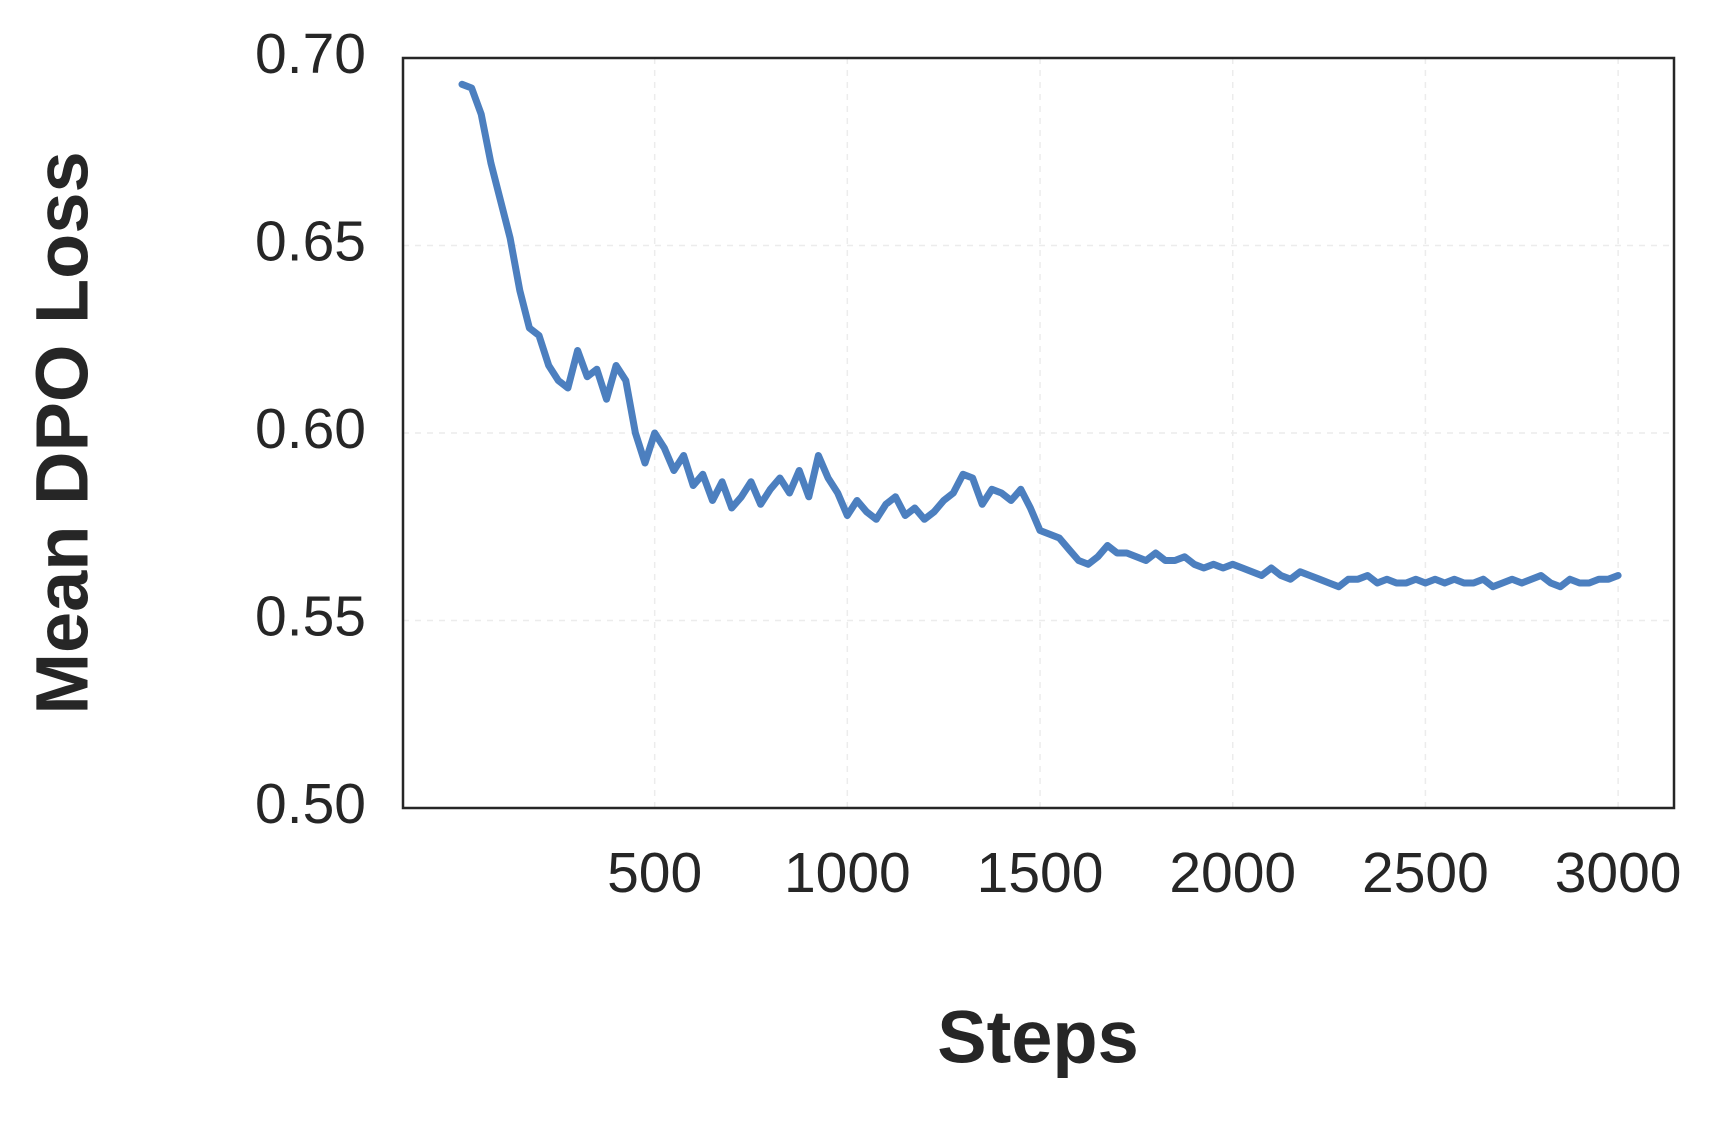 The height and width of the screenshot is (1121, 1732). Describe the element at coordinates (1038, 1037) in the screenshot. I see `x-axis-label: Steps` at that location.